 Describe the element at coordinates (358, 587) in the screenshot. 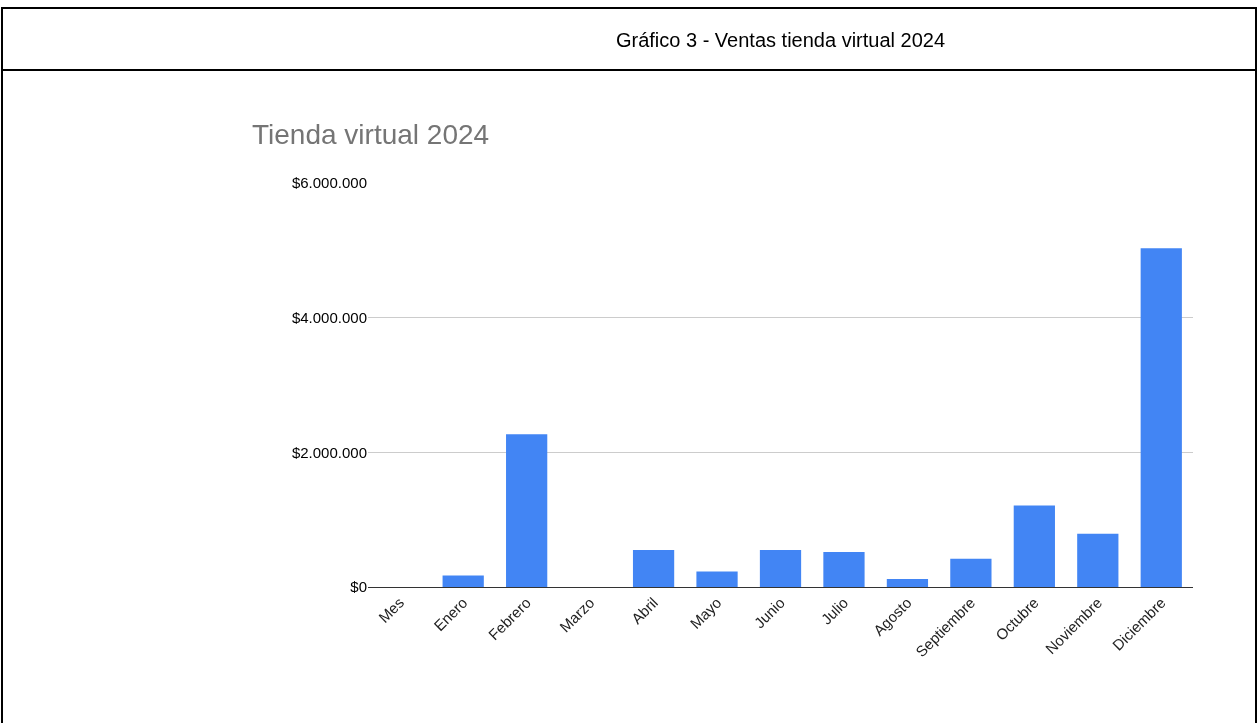

I see `y-tick-label: $0` at that location.